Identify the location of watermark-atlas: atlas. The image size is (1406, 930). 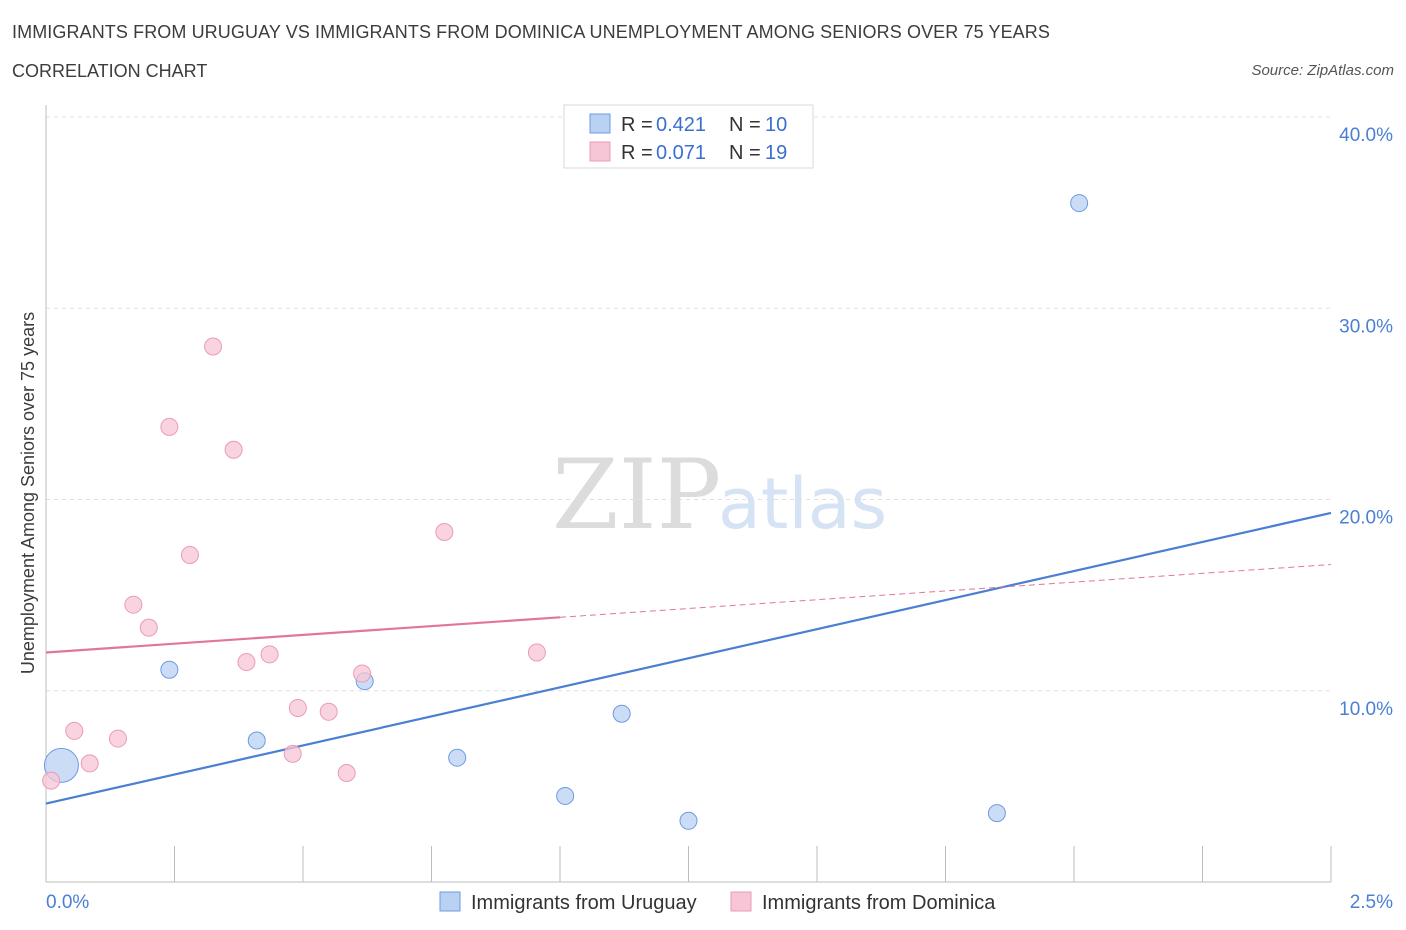
(802, 504).